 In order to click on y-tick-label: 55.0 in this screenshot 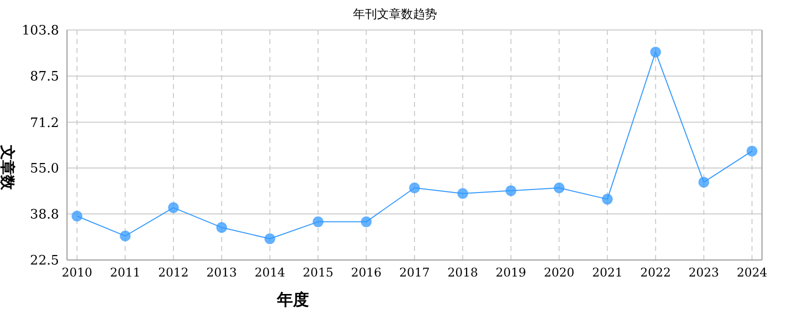, I will do `click(44, 169)`.